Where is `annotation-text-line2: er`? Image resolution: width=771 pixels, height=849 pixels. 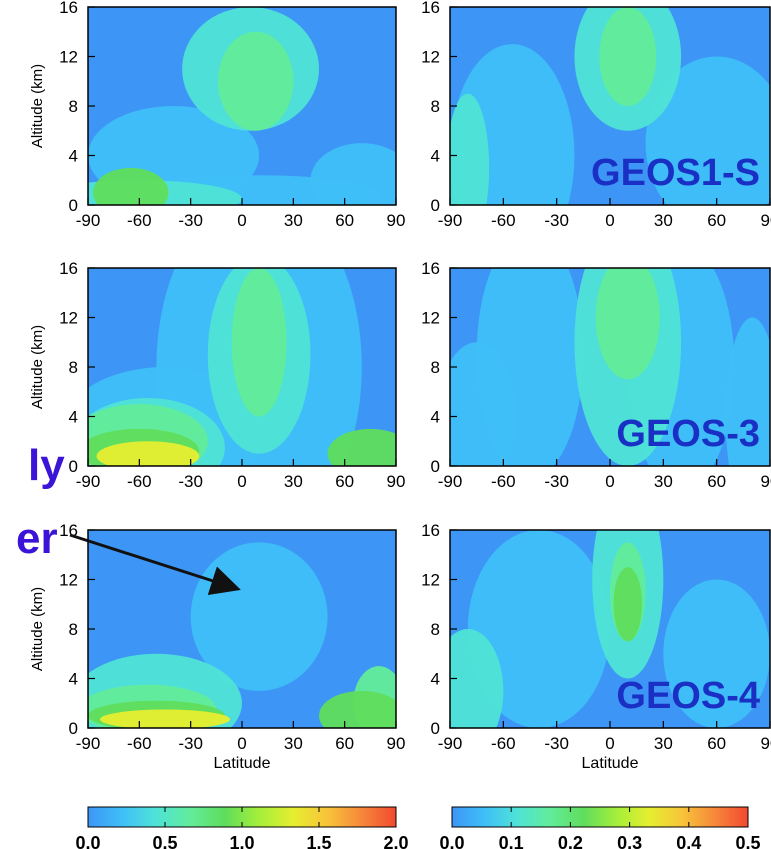 annotation-text-line2: er is located at coordinates (37, 538).